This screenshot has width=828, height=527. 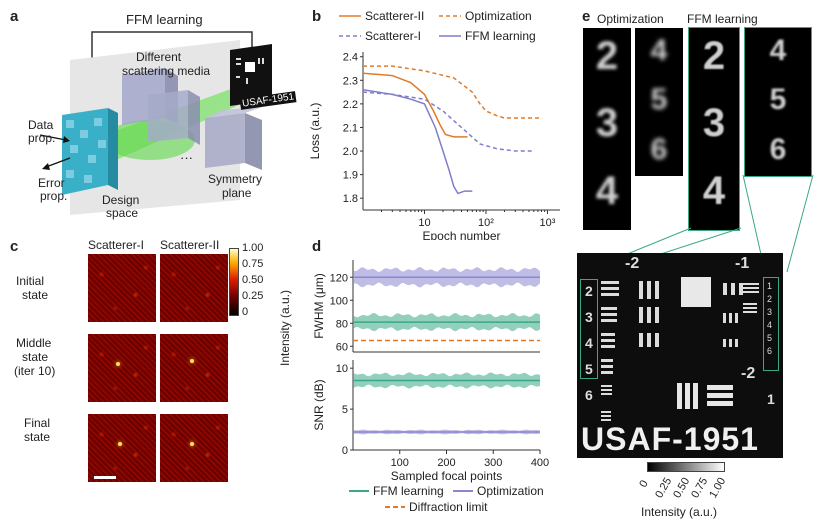 I want to click on loss-legend-label-0: Scatterer-II, so click(x=394, y=16).